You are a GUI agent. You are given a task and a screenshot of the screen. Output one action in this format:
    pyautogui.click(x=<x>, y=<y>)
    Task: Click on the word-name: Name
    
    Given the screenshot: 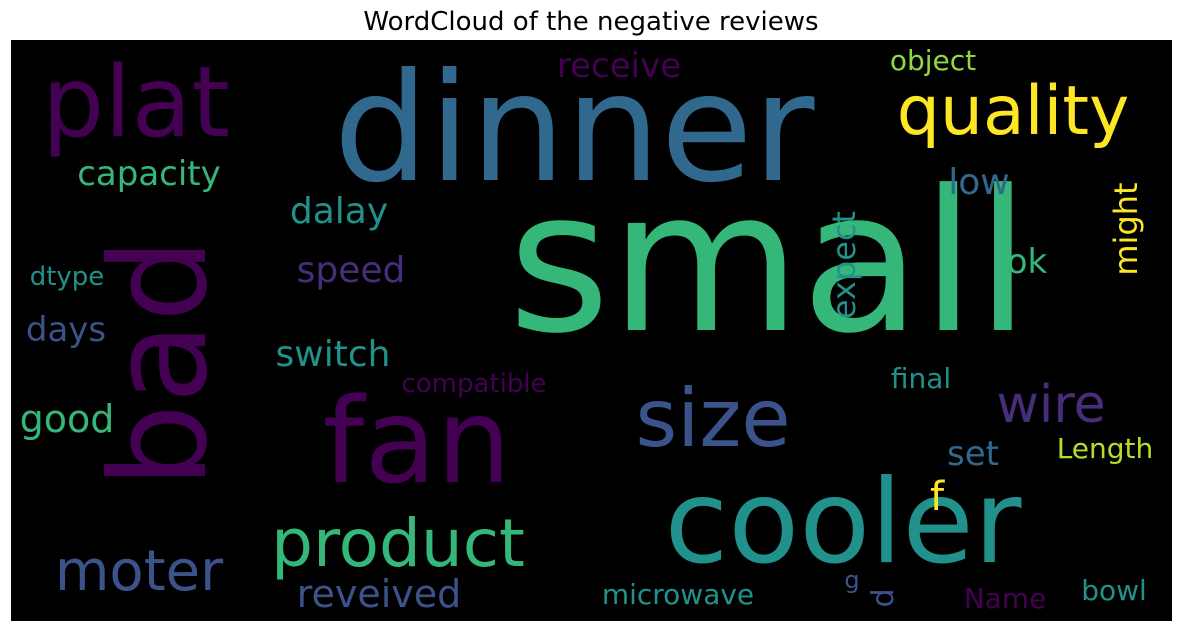 What is the action you would take?
    pyautogui.click(x=1005, y=598)
    